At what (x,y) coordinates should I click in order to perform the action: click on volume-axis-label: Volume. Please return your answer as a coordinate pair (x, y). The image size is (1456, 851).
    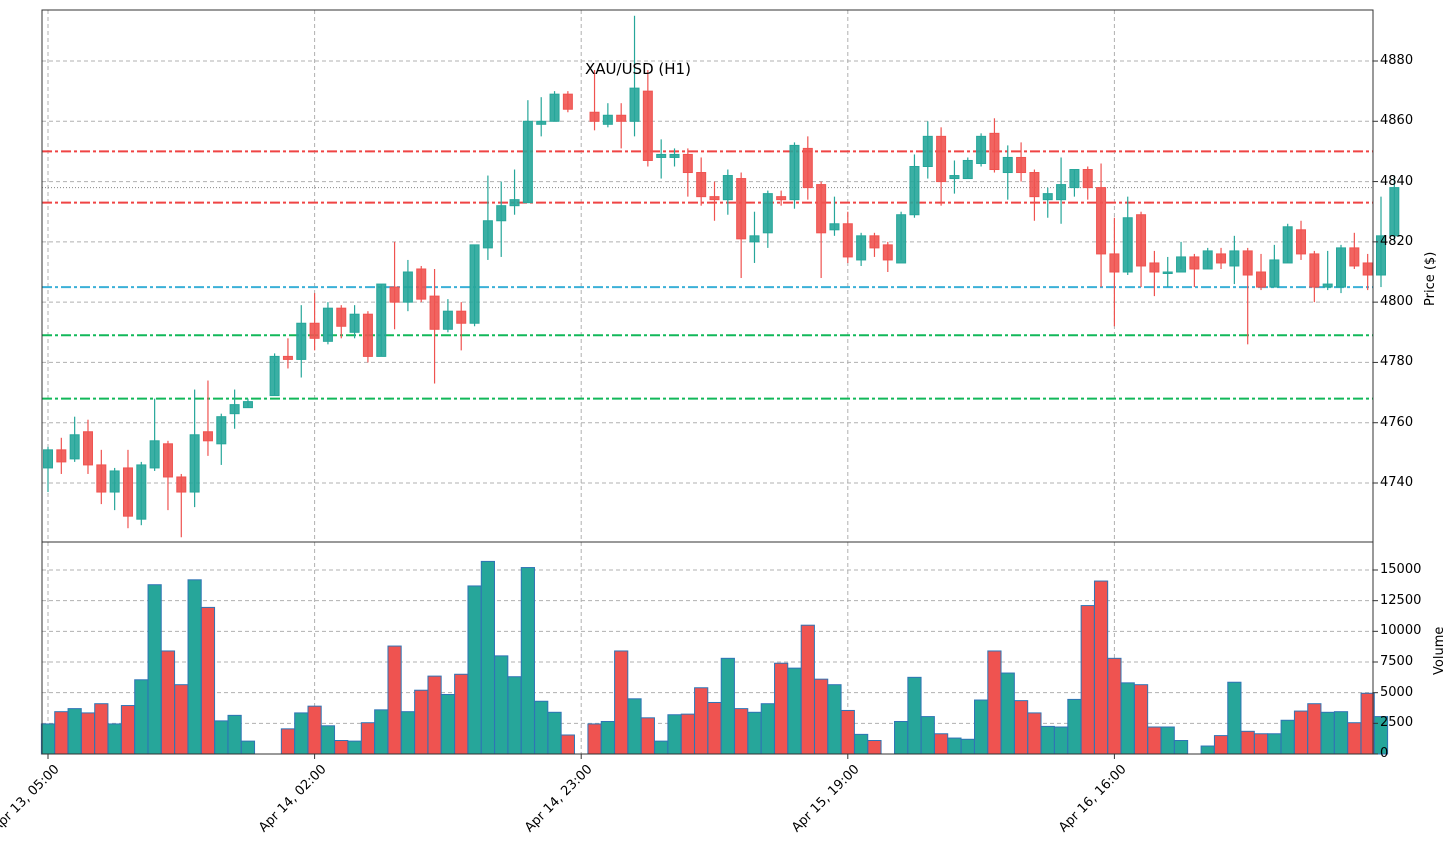
    Looking at the image, I should click on (1439, 650).